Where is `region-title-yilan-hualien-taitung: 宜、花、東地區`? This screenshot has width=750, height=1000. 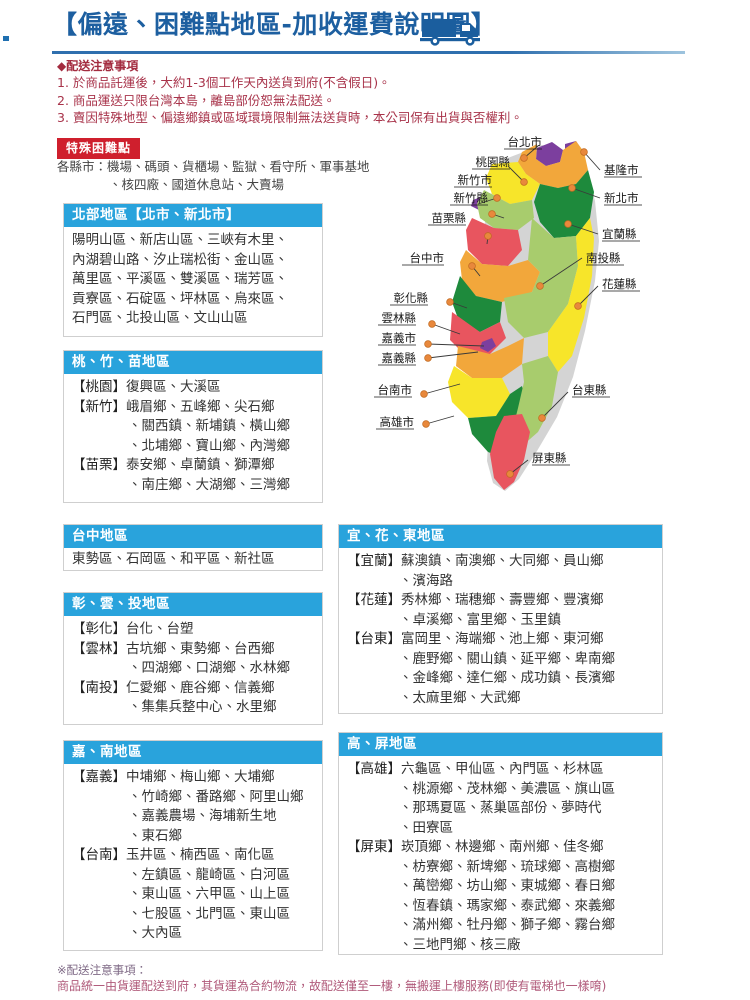
region-title-yilan-hualien-taitung: 宜、花、東地區 is located at coordinates (500, 536).